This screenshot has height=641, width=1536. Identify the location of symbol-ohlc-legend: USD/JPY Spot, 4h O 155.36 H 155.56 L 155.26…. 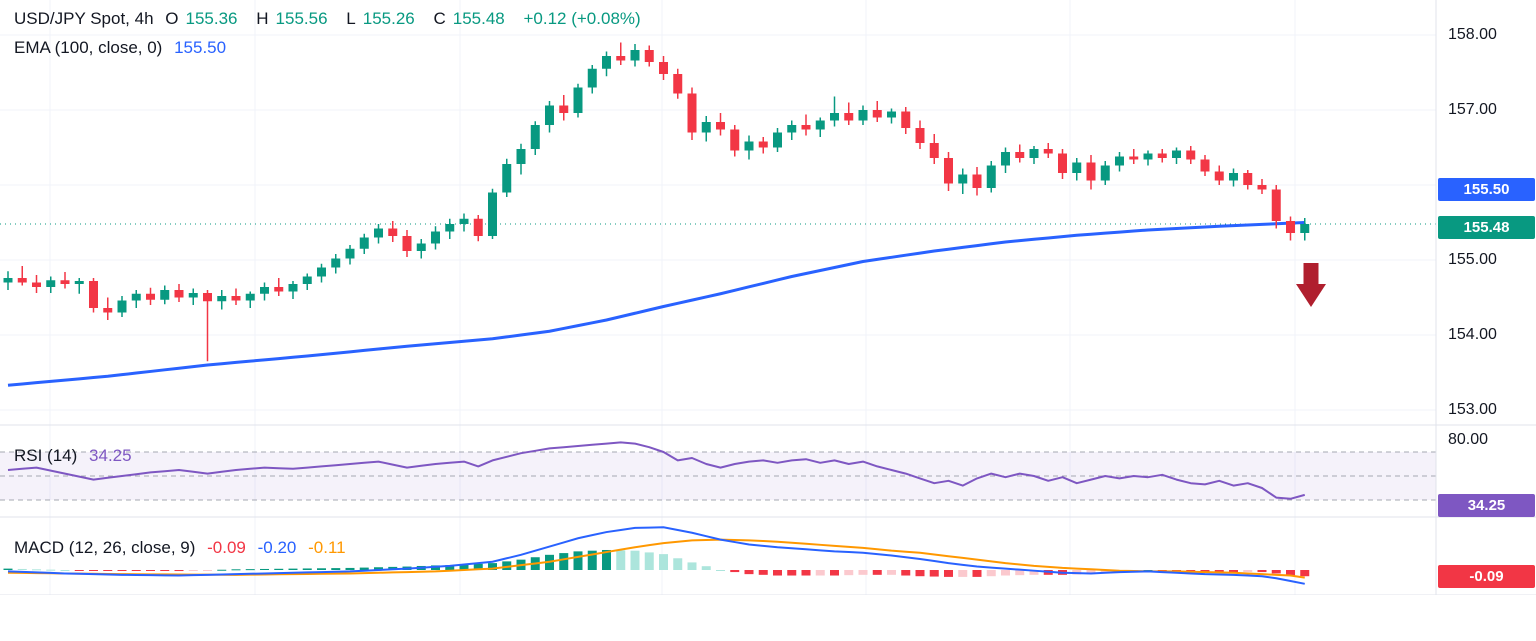
(331, 19).